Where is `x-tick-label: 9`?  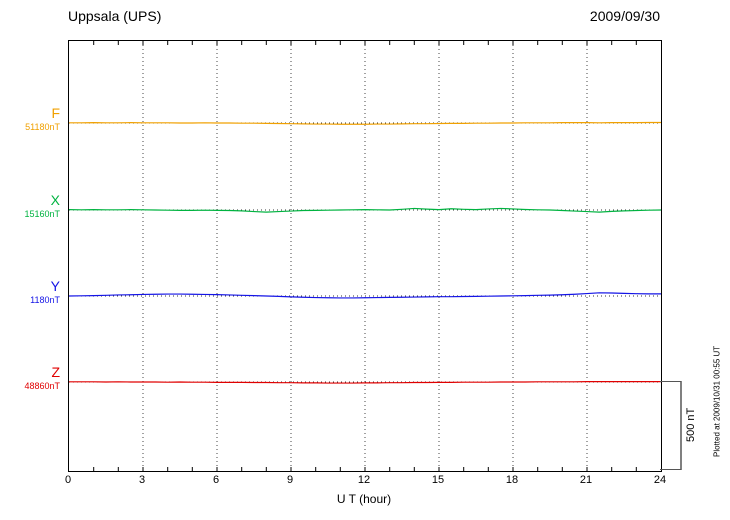 x-tick-label: 9 is located at coordinates (290, 480).